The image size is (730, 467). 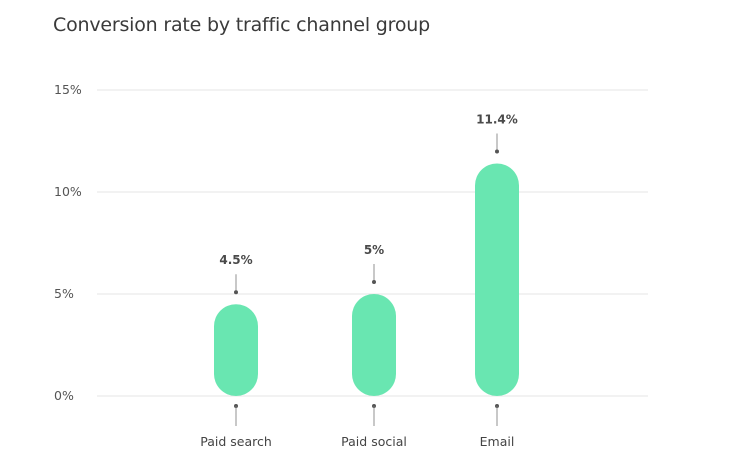 I want to click on bar-paid-social, so click(x=374, y=345).